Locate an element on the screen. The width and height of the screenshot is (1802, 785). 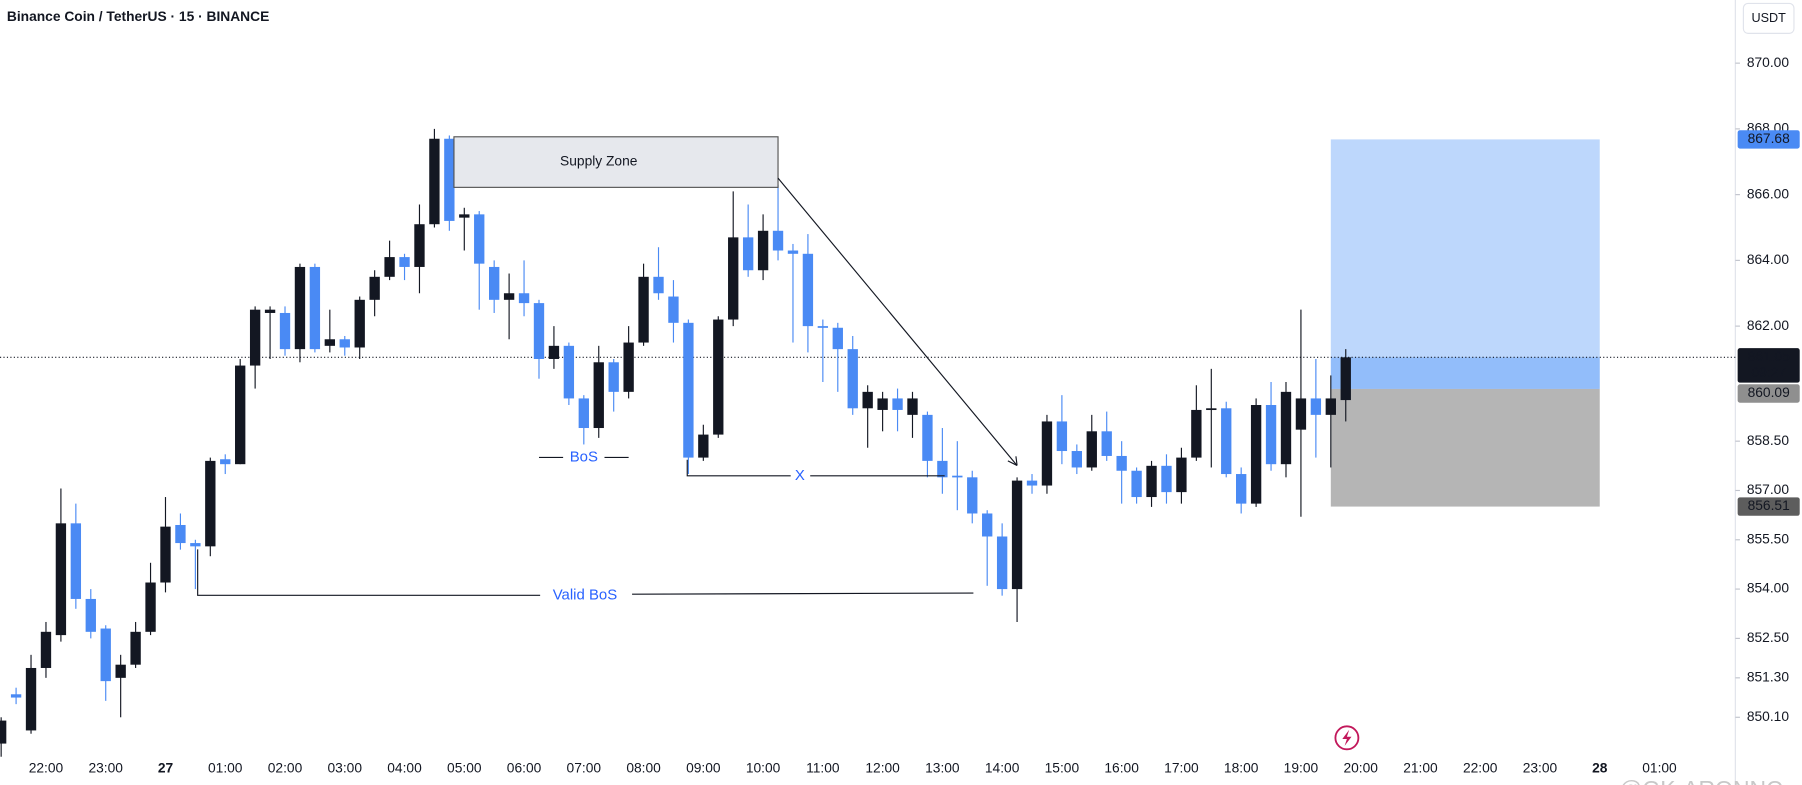
entry-price-label: 860.09 is located at coordinates (1769, 392).